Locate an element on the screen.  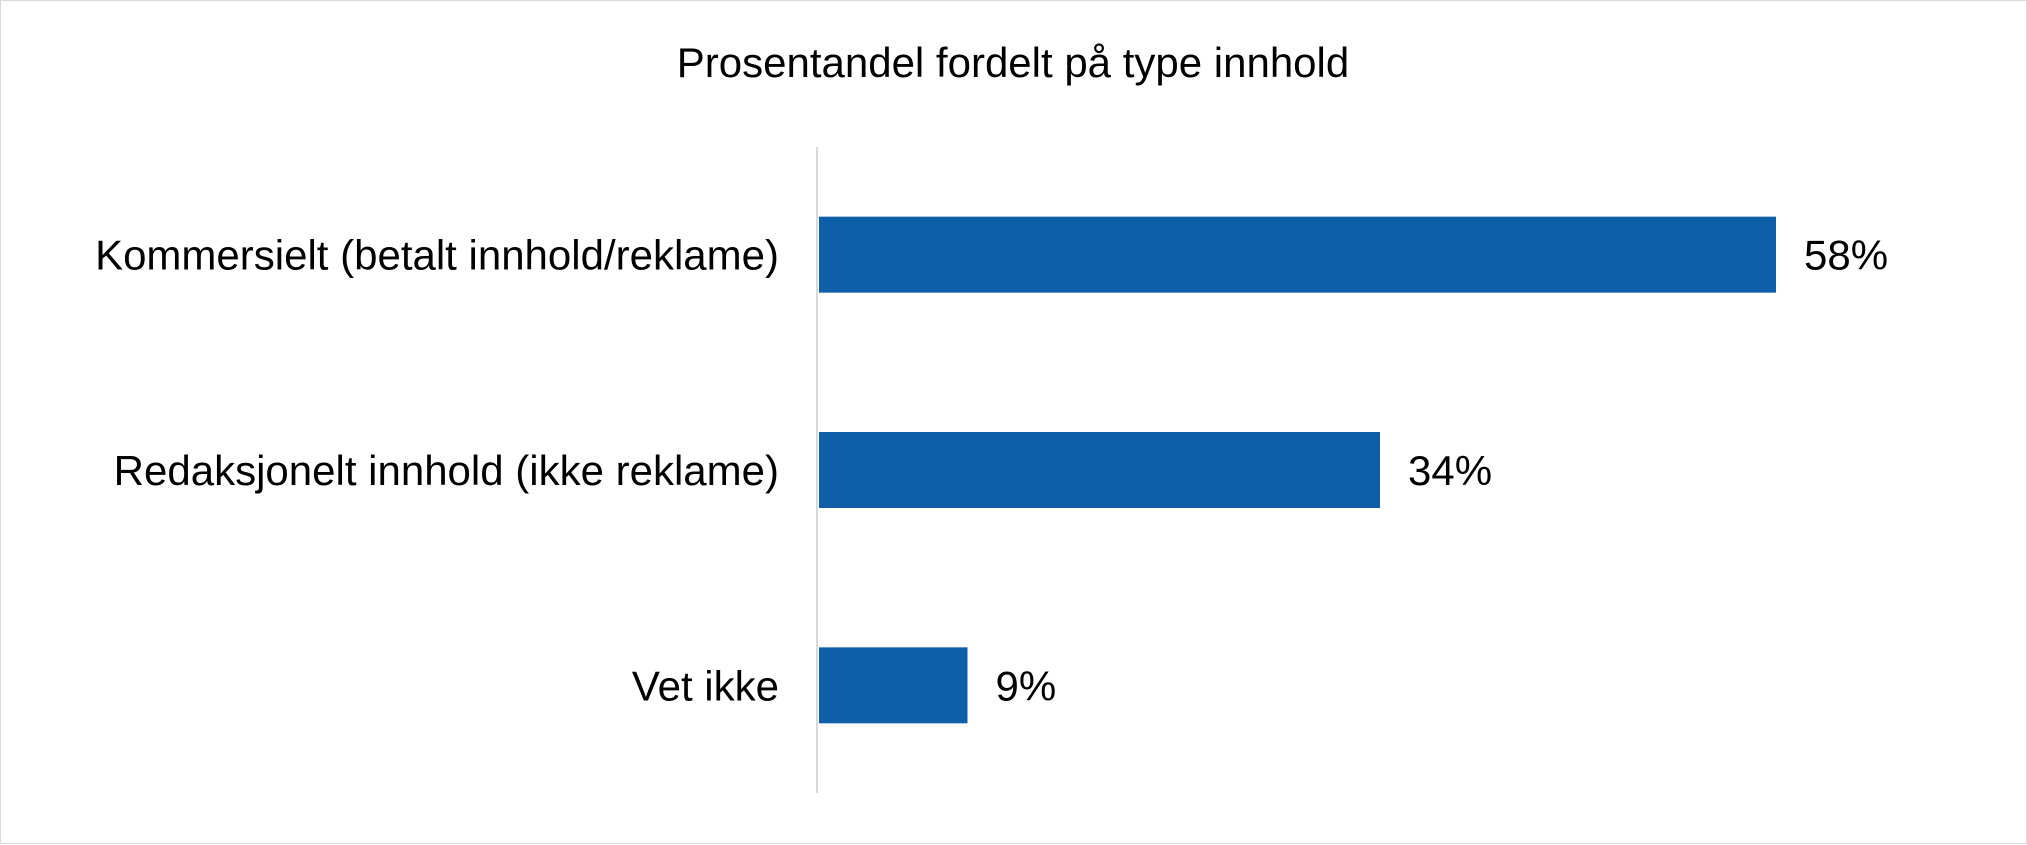
chart-title: Prosentandel fordelt på type innhold is located at coordinates (1013, 62).